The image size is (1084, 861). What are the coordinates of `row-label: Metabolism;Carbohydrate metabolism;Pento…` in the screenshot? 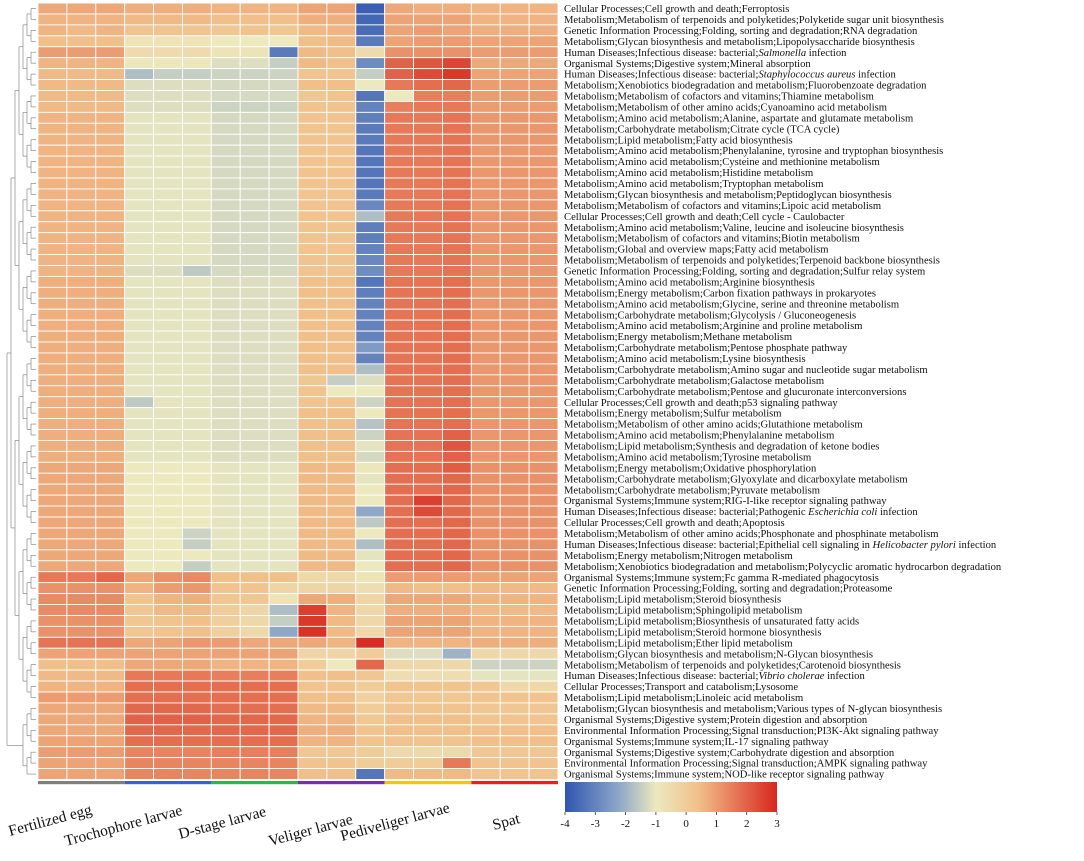 It's located at (706, 348).